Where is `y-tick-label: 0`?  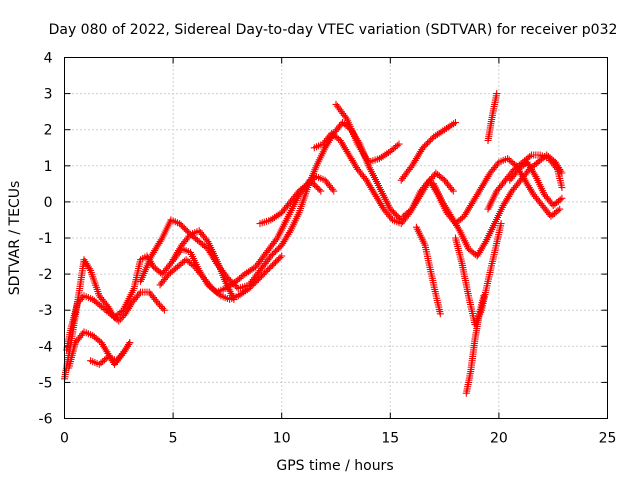
y-tick-label: 0 is located at coordinates (48, 203).